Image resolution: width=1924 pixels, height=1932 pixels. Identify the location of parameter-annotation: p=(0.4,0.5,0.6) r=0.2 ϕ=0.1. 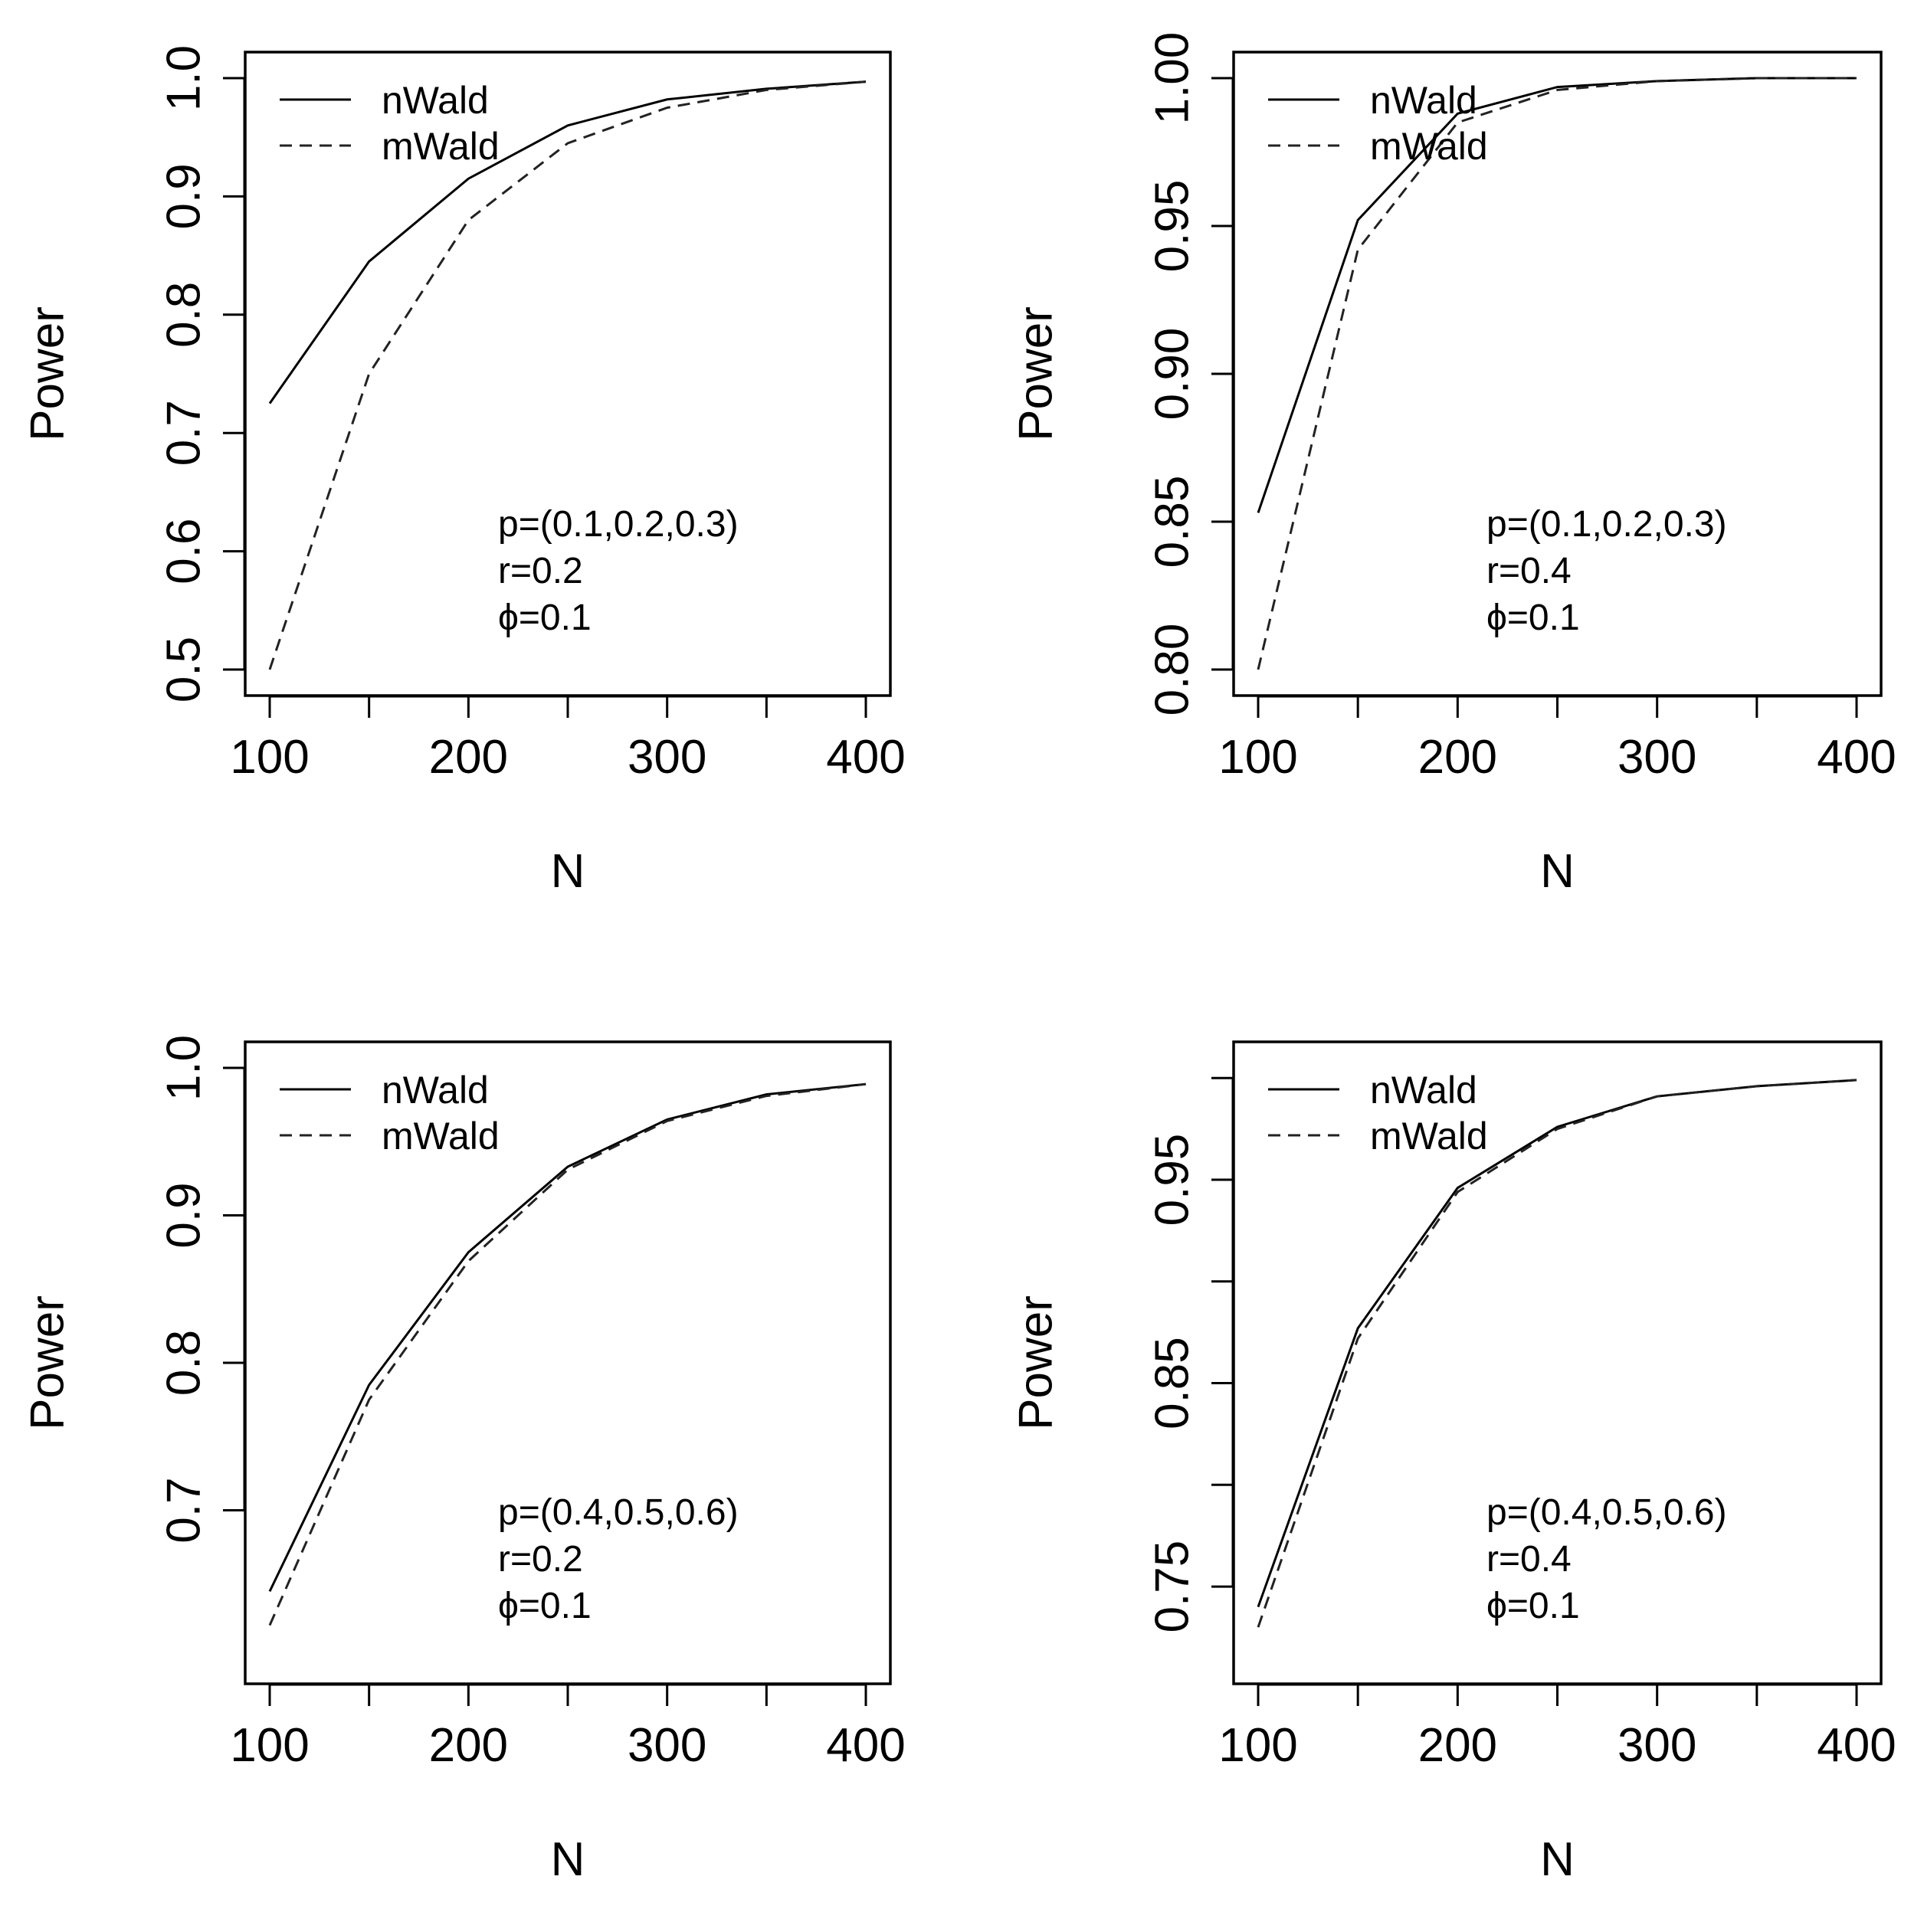
(618, 1559).